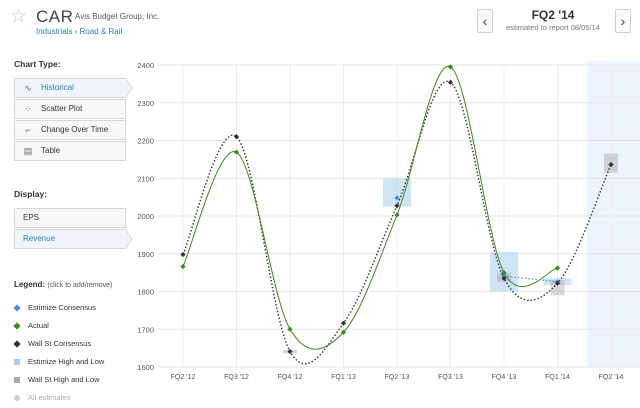 Image resolution: width=640 pixels, height=408 pixels. What do you see at coordinates (70, 239) in the screenshot?
I see `display-revenue-button: Revenue` at bounding box center [70, 239].